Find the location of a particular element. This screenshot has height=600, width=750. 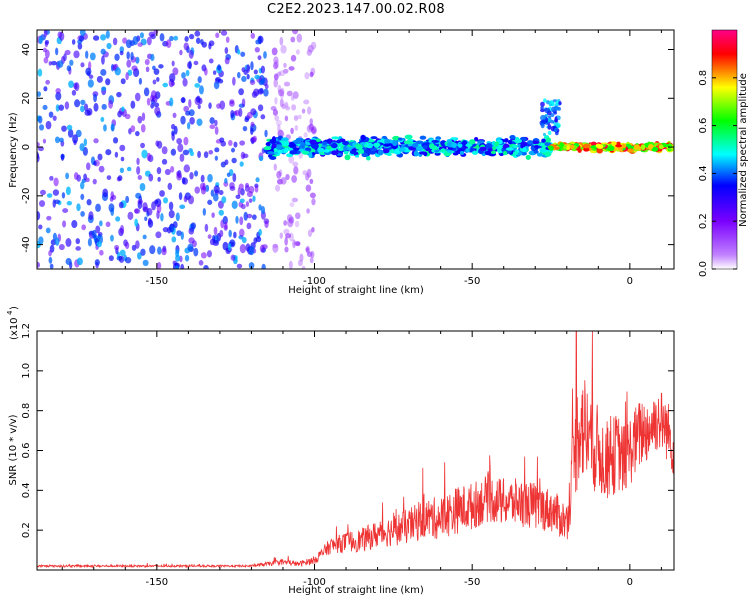

y-tick-label: 1.2 is located at coordinates (26, 331).